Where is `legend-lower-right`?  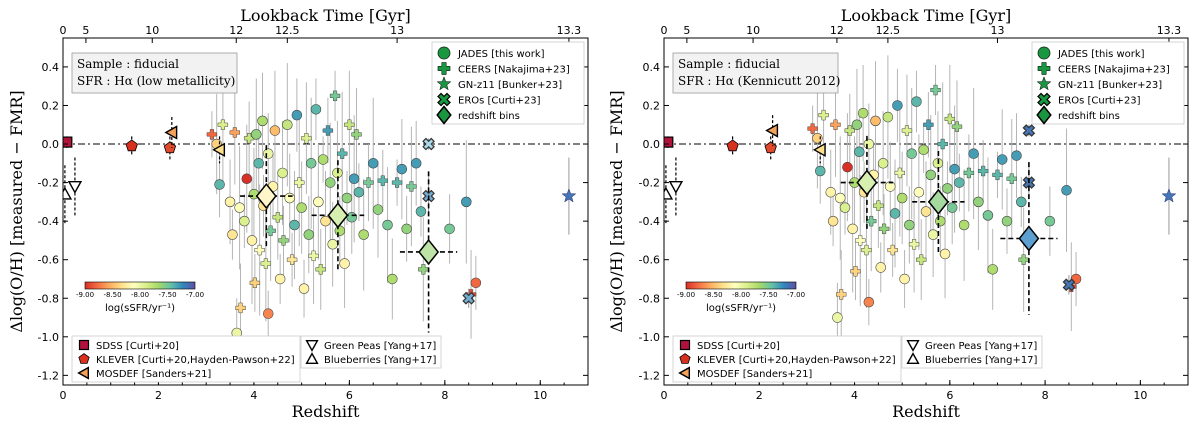 legend-lower-right is located at coordinates (972, 352).